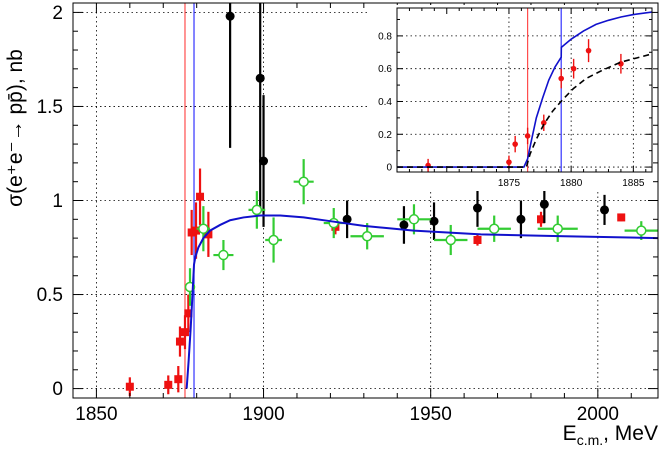 This screenshot has height=457, width=660. I want to click on main-x-tick-label: 1850, so click(96, 414).